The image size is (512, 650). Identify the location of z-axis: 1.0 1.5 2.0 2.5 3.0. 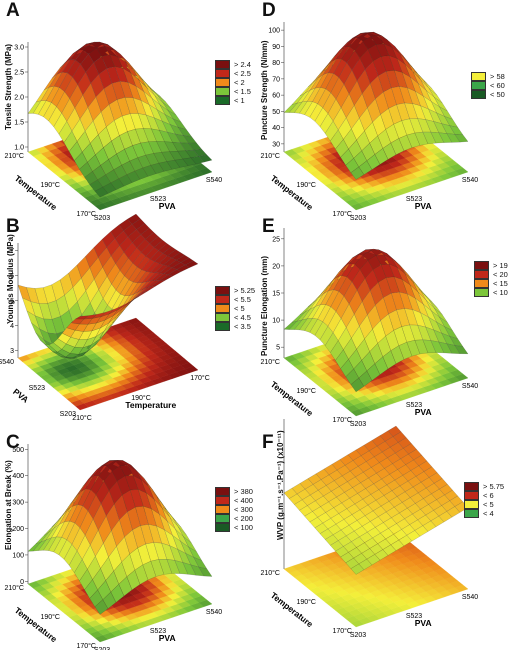
(21, 97).